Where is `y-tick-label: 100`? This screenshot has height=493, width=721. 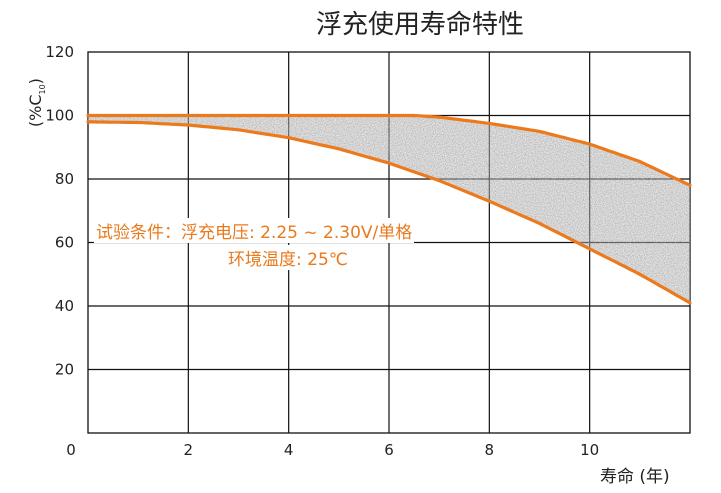 y-tick-label: 100 is located at coordinates (59, 116).